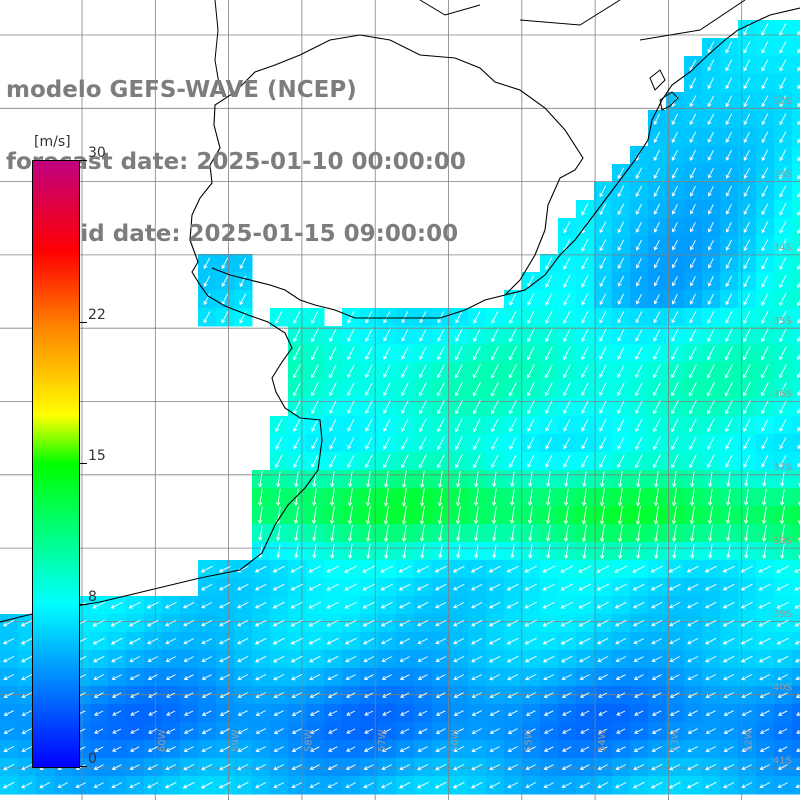 This screenshot has width=800, height=800. I want to click on colorbar-tick-label: 22, so click(97, 314).